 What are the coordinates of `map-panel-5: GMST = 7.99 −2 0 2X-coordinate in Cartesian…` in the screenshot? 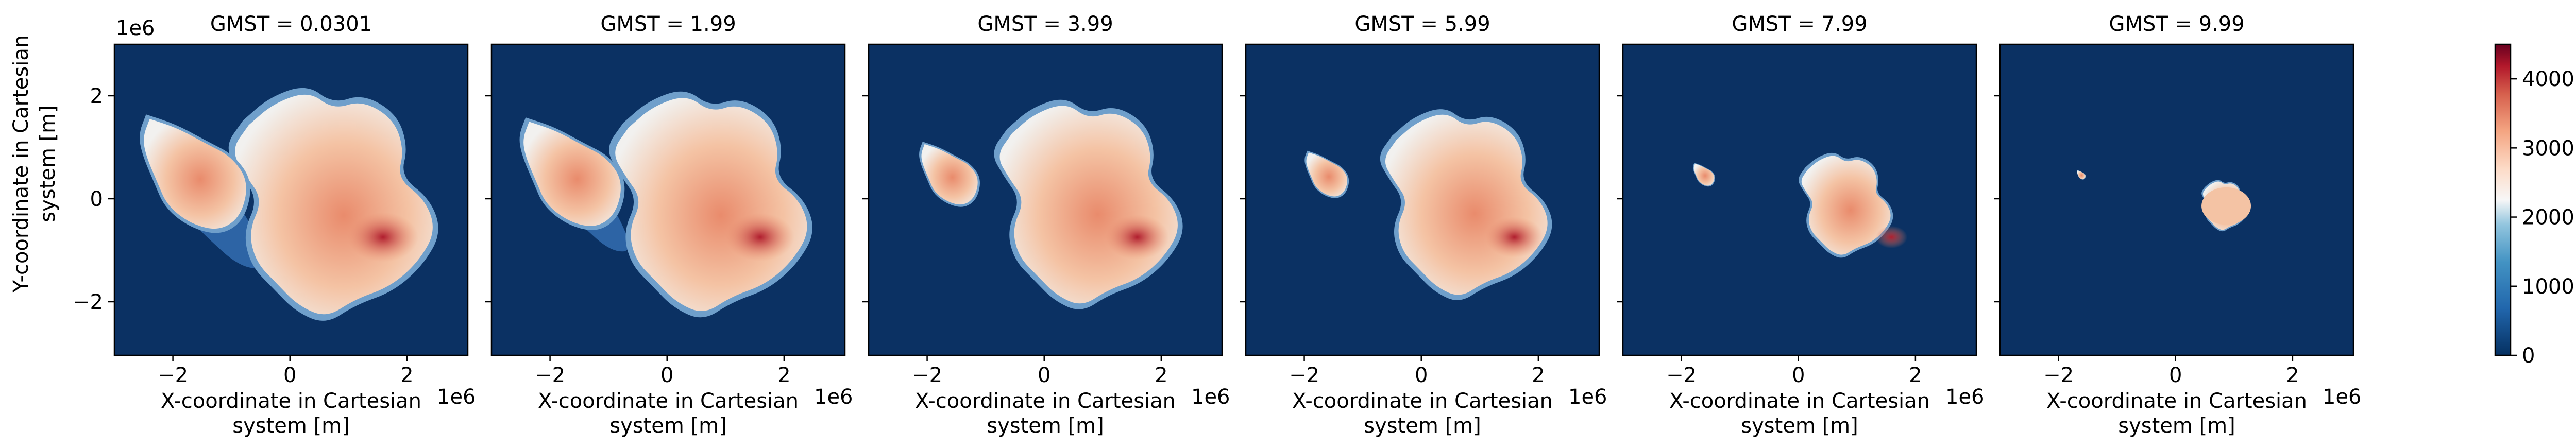 It's located at (1801, 225).